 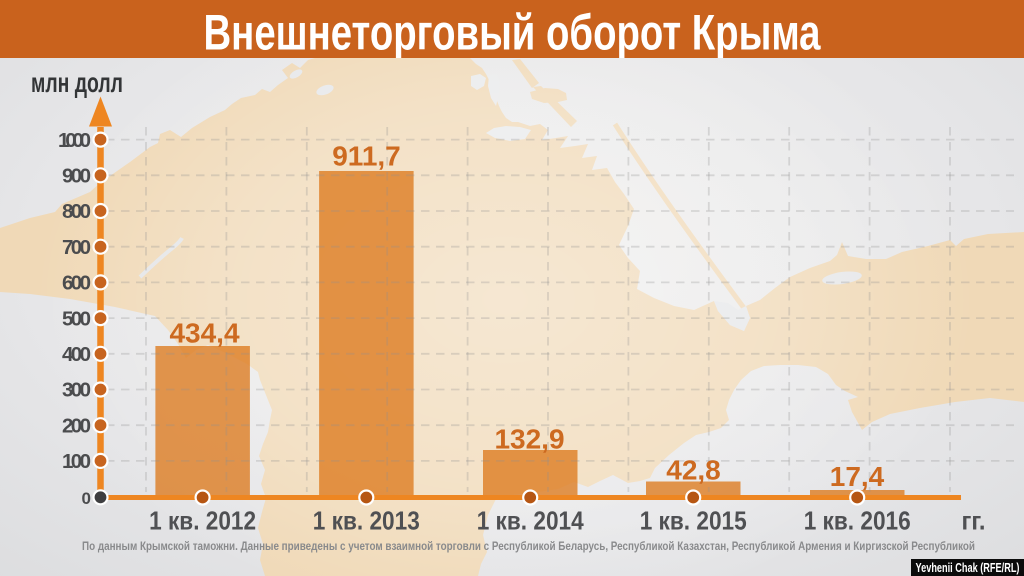 What do you see at coordinates (204, 333) in the screenshot?
I see `svg-text: 434,4` at bounding box center [204, 333].